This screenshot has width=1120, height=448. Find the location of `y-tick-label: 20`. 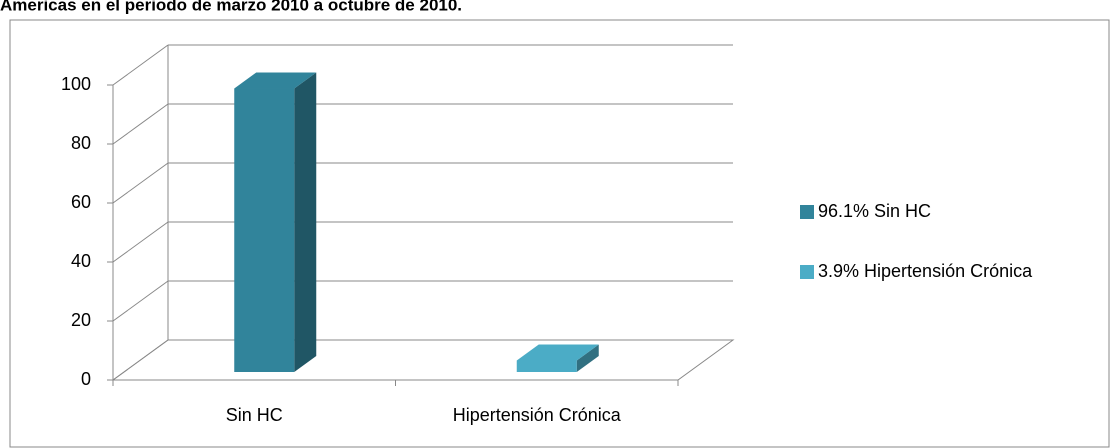

y-tick-label: 20 is located at coordinates (81, 320).